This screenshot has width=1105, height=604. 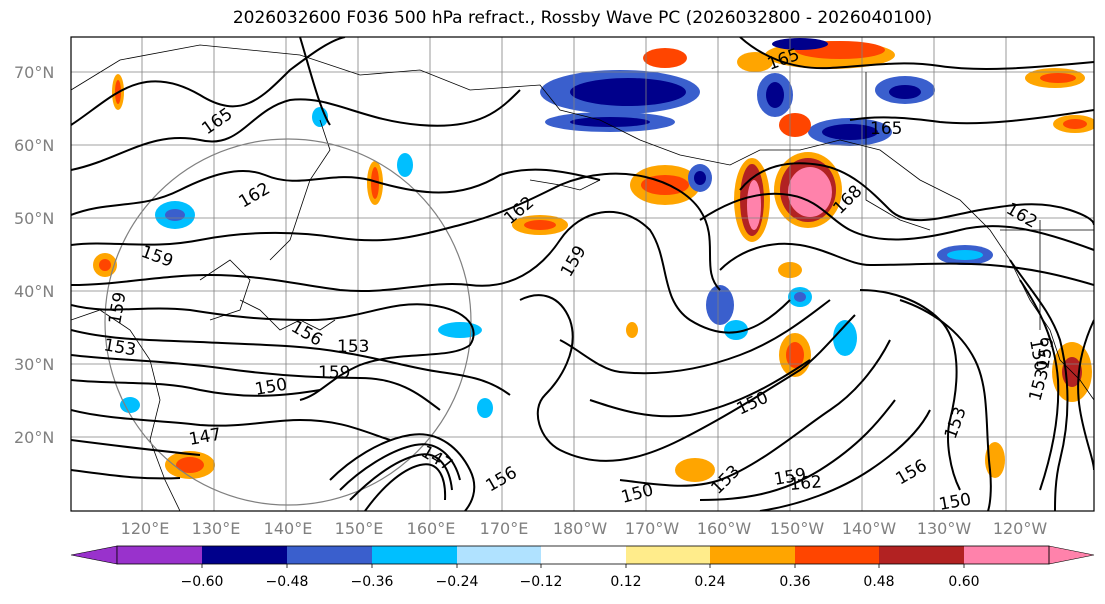 What do you see at coordinates (1020, 528) in the screenshot?
I see `lon-label: 120°W` at bounding box center [1020, 528].